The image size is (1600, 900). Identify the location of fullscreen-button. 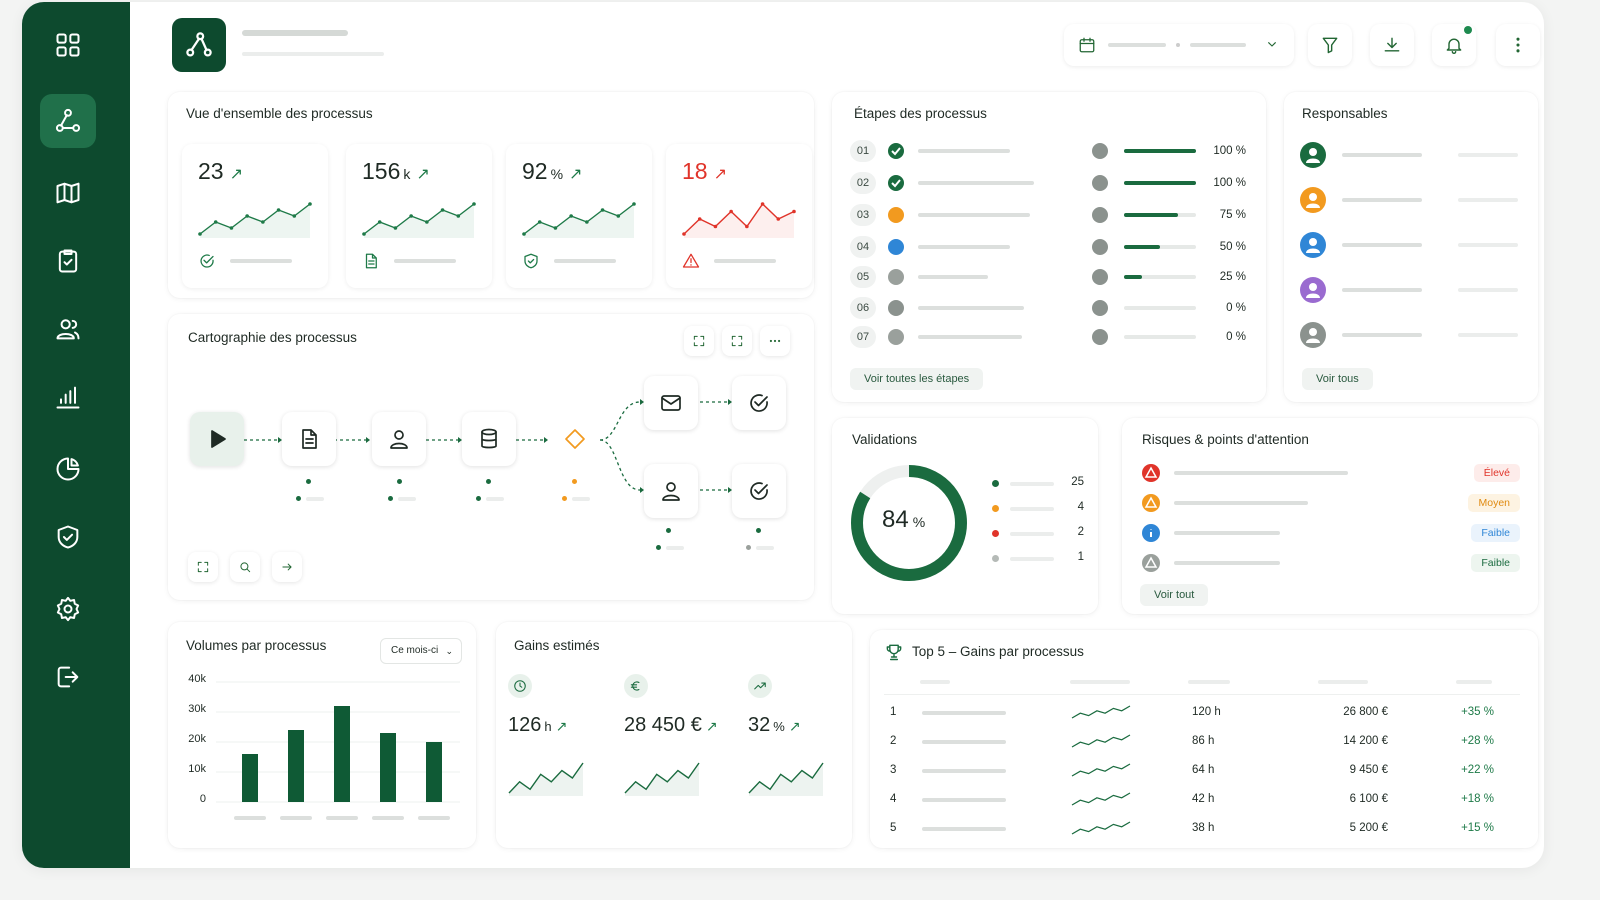
(737, 341).